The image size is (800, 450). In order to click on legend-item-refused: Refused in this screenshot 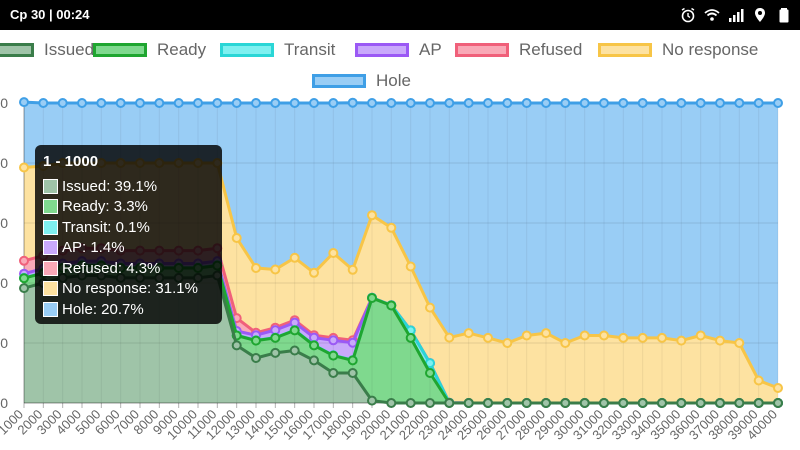, I will do `click(518, 50)`.